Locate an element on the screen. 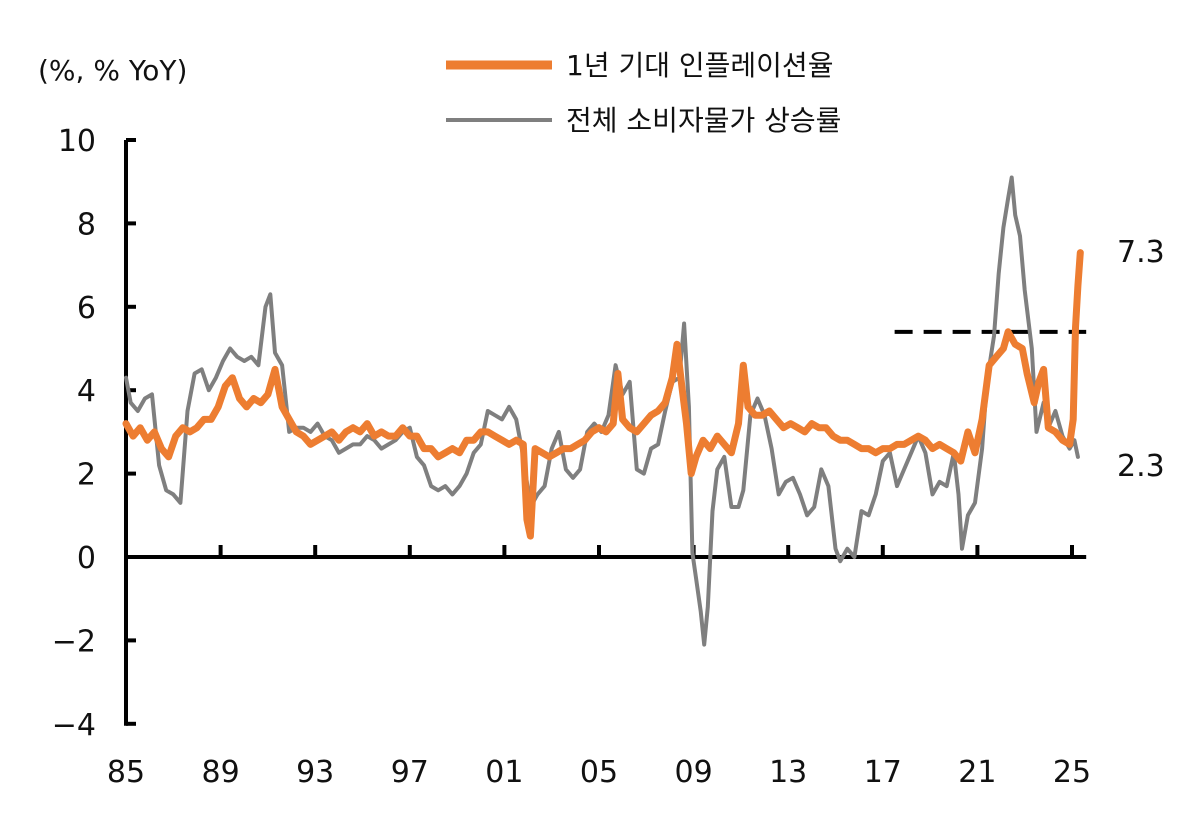 Image resolution: width=1200 pixels, height=814 pixels. x-tick-label: 17 is located at coordinates (883, 772).